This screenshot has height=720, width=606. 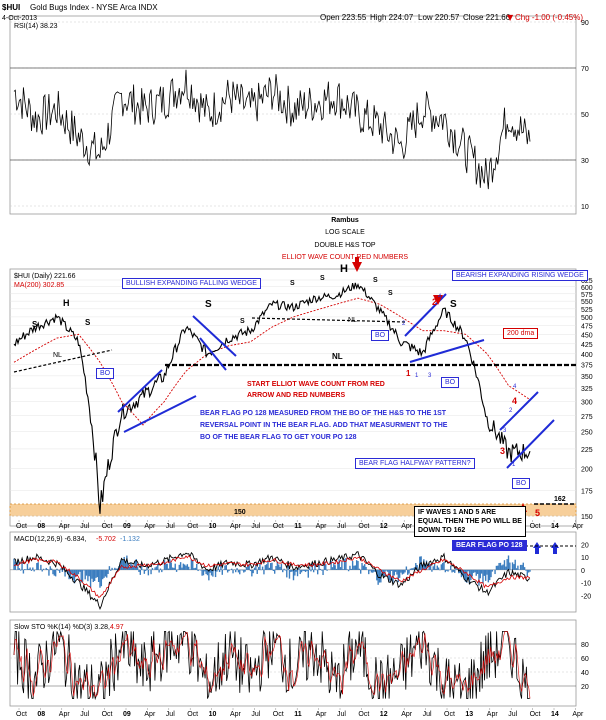 I want to click on macd-tick-label: -20, so click(x=586, y=596).